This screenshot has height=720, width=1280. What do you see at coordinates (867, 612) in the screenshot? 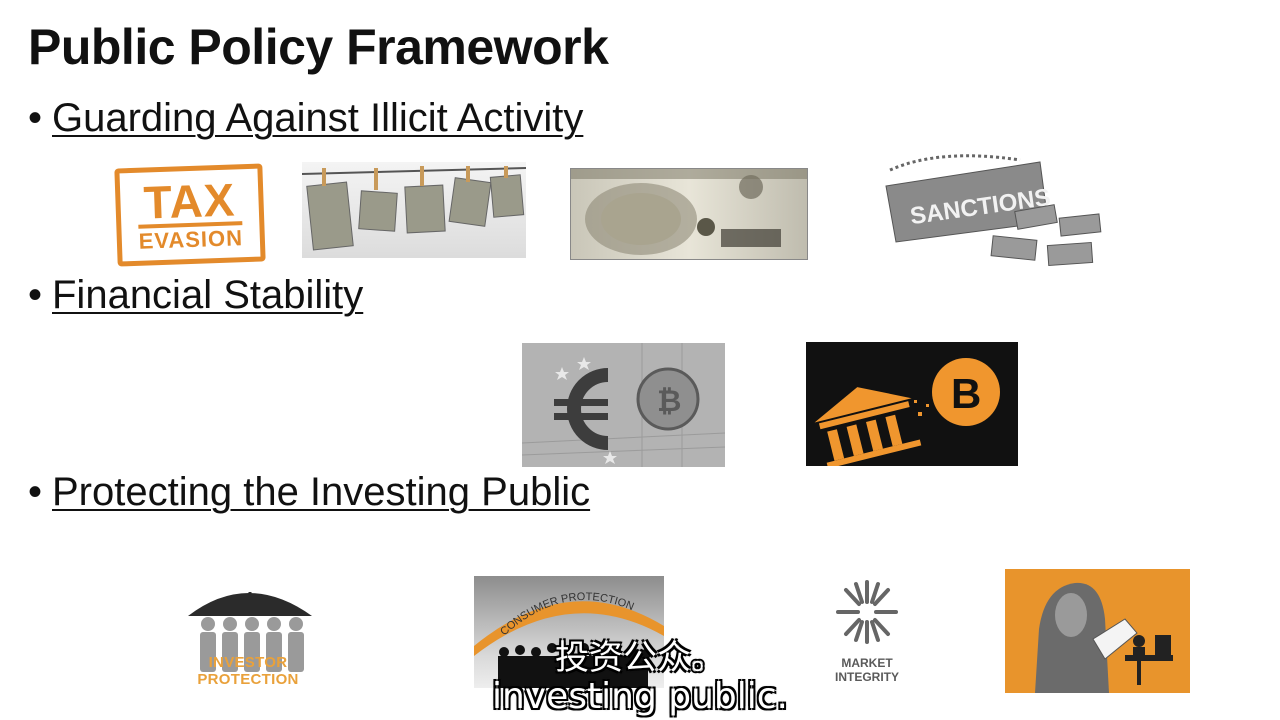
I see `market-integrity-logo` at bounding box center [867, 612].